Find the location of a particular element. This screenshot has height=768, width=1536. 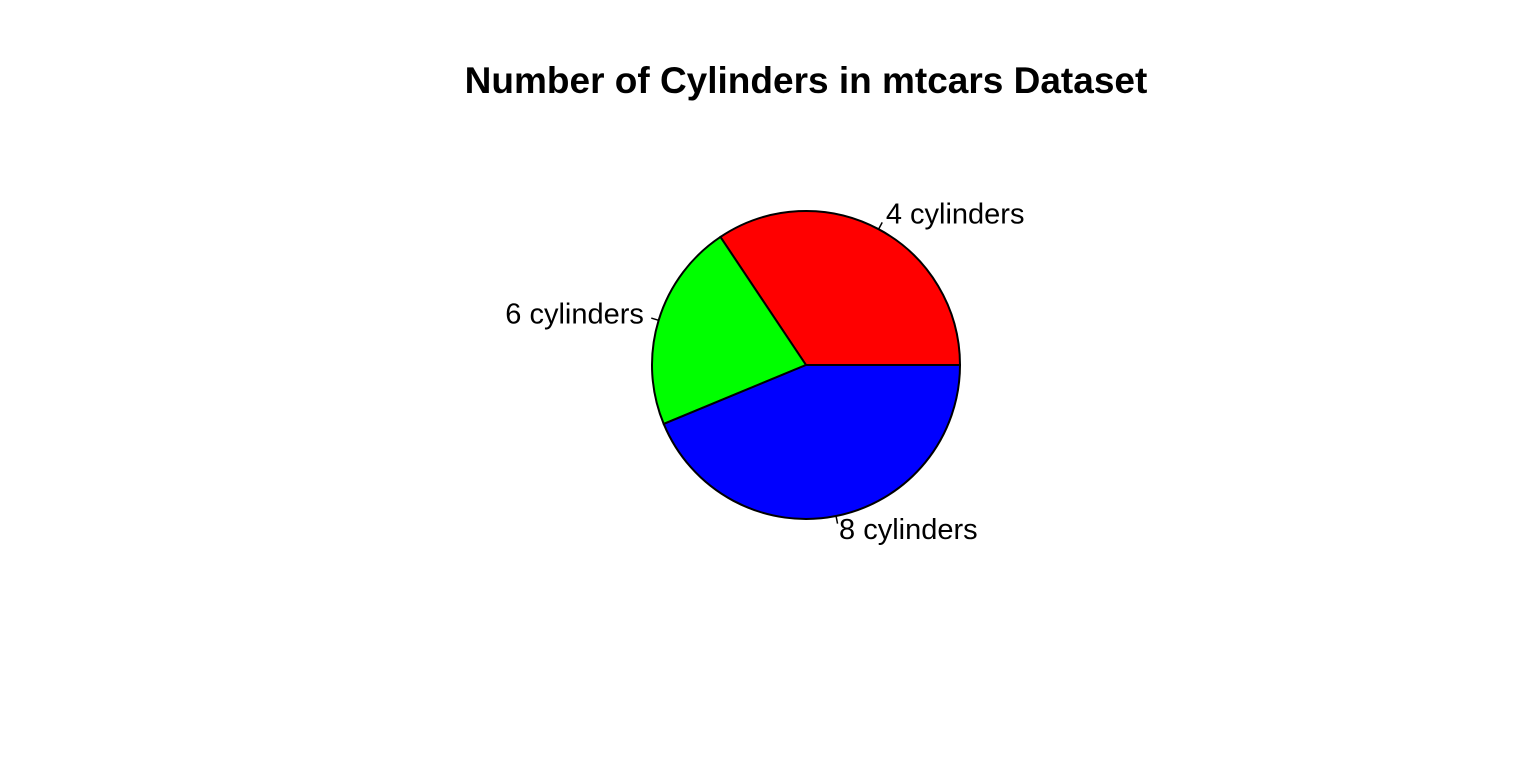

slice-label-6-cylinders: 6 cylinders is located at coordinates (574, 314).